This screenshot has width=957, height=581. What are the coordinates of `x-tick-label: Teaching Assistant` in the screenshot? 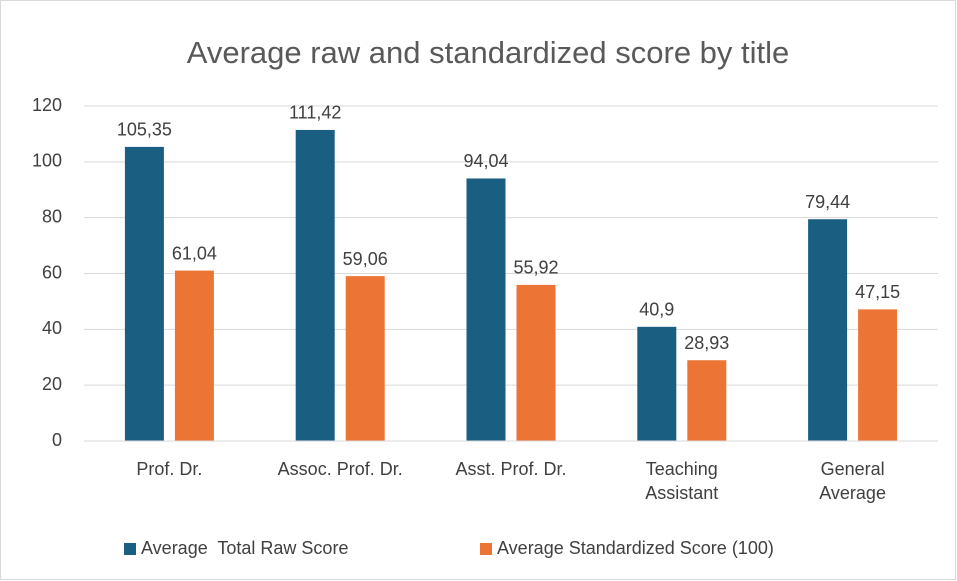 It's located at (681, 481).